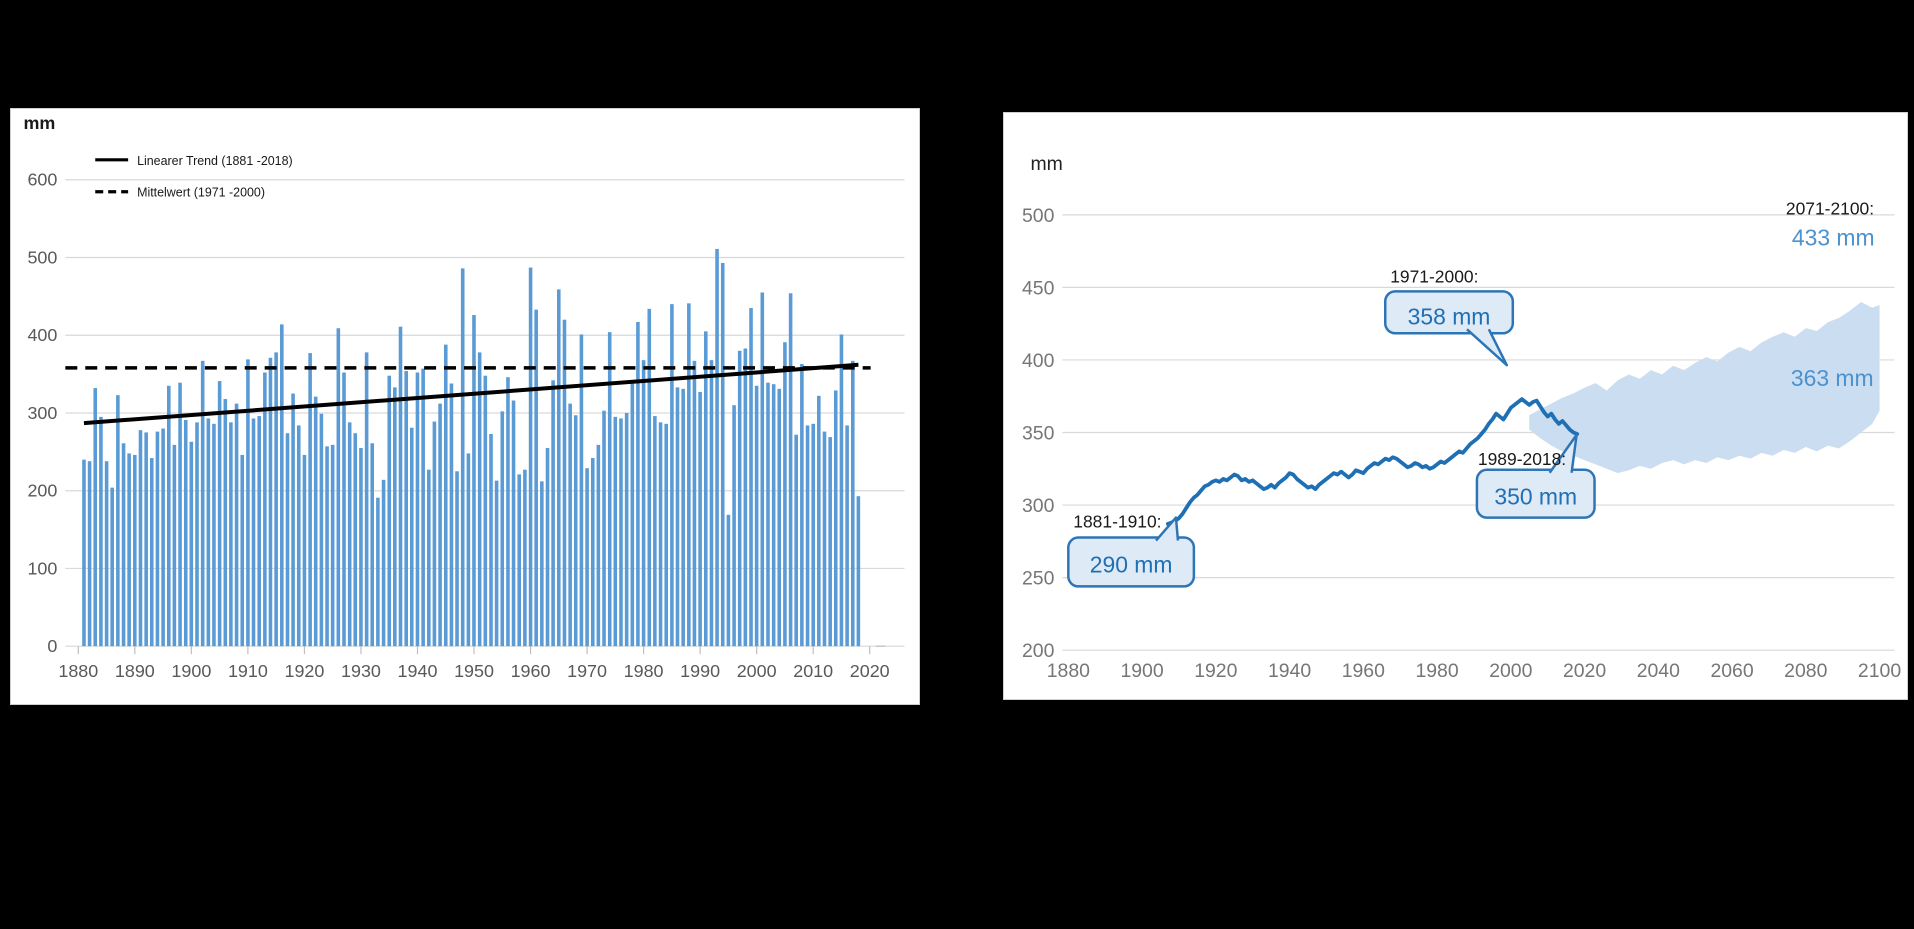 The height and width of the screenshot is (929, 1914). I want to click on x-axis-tick-label: 1950, so click(474, 671).